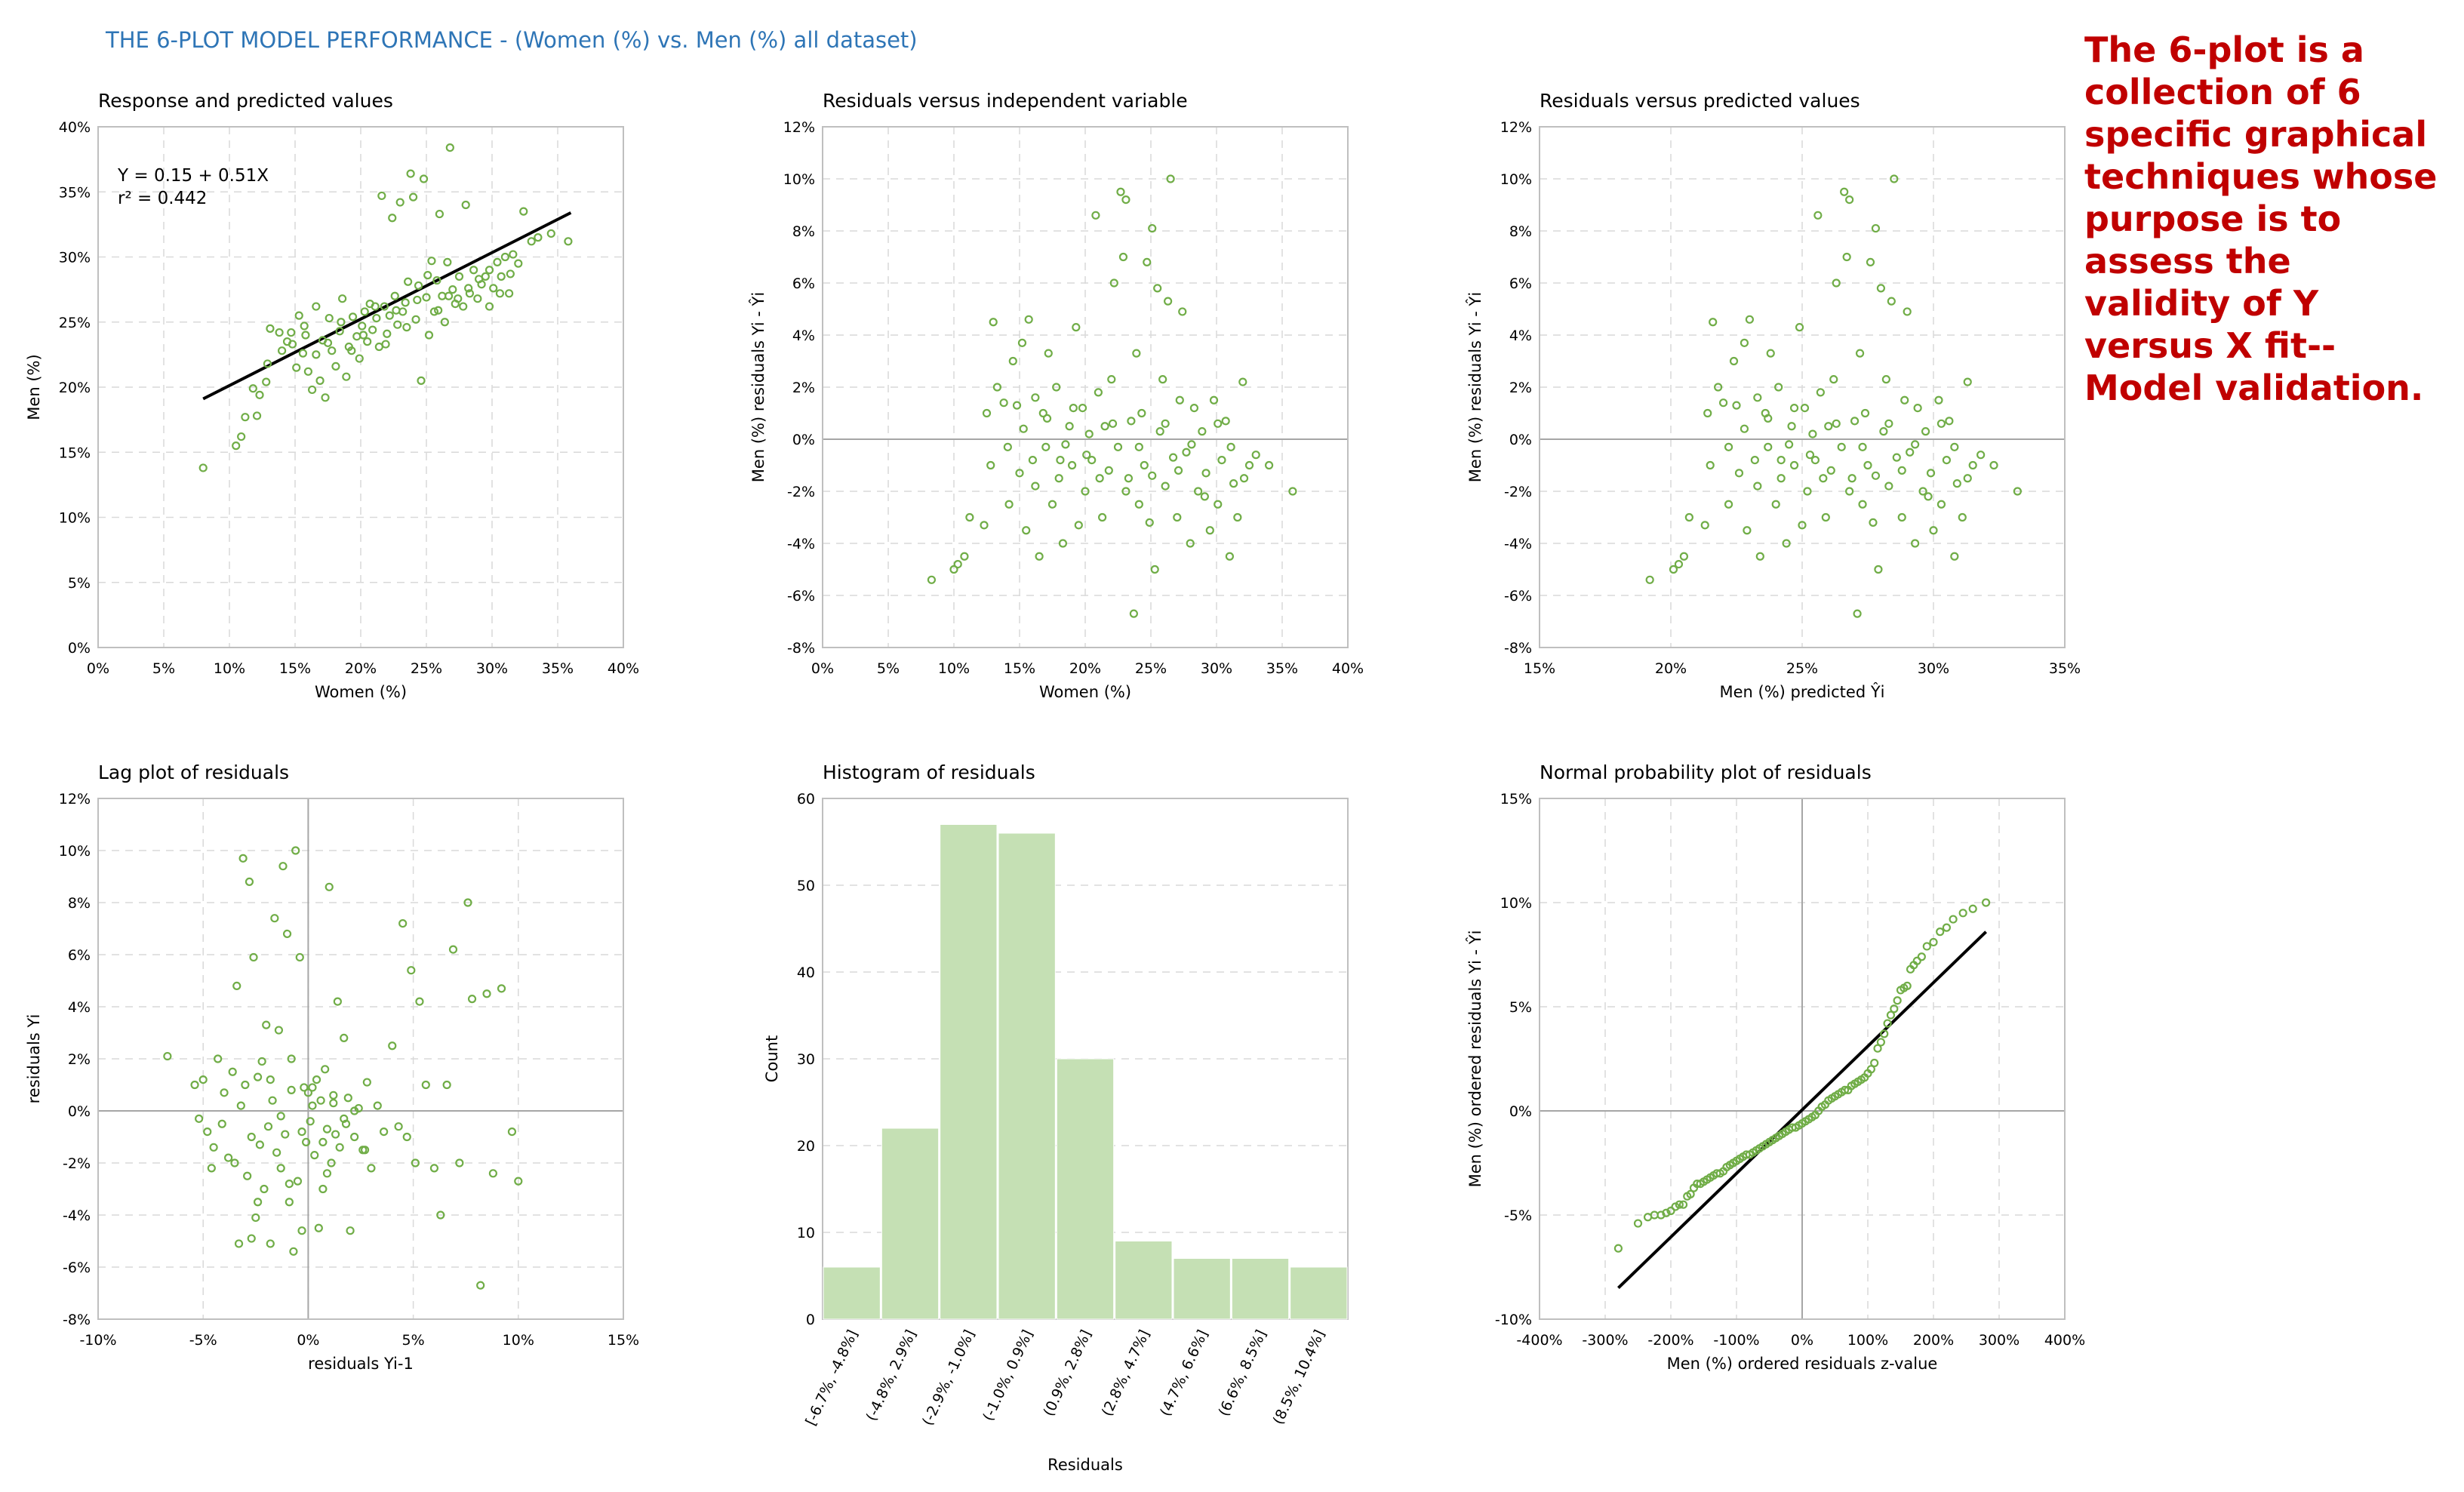 The image size is (2464, 1492). I want to click on y-tick-label: 2%, so click(803, 388).